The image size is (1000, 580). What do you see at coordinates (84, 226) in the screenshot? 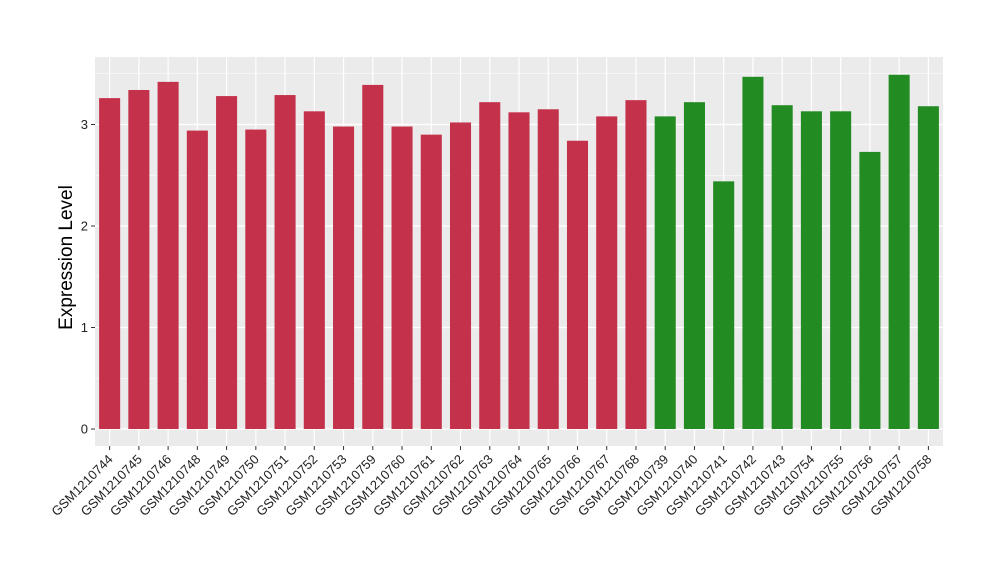
I see `y-tick-label: 2` at bounding box center [84, 226].